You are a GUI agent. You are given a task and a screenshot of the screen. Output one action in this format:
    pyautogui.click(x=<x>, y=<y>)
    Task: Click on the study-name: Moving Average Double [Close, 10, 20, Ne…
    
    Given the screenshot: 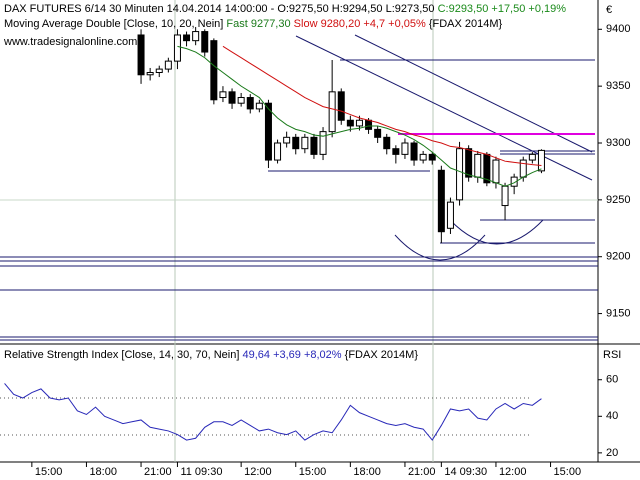 What is the action you would take?
    pyautogui.click(x=113, y=24)
    